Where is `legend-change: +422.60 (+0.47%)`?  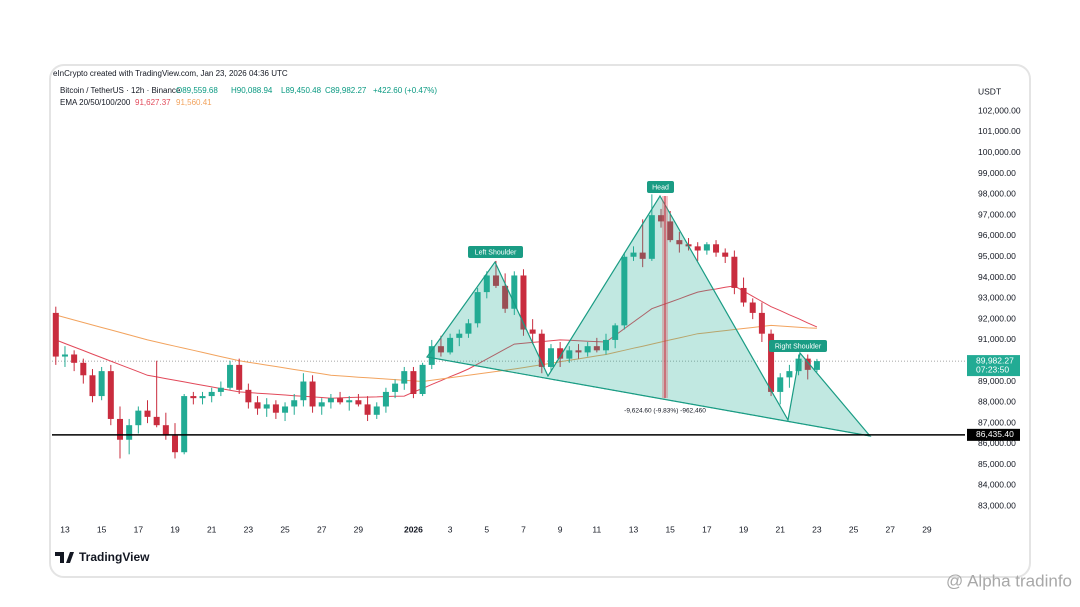
legend-change: +422.60 (+0.47%) is located at coordinates (405, 90).